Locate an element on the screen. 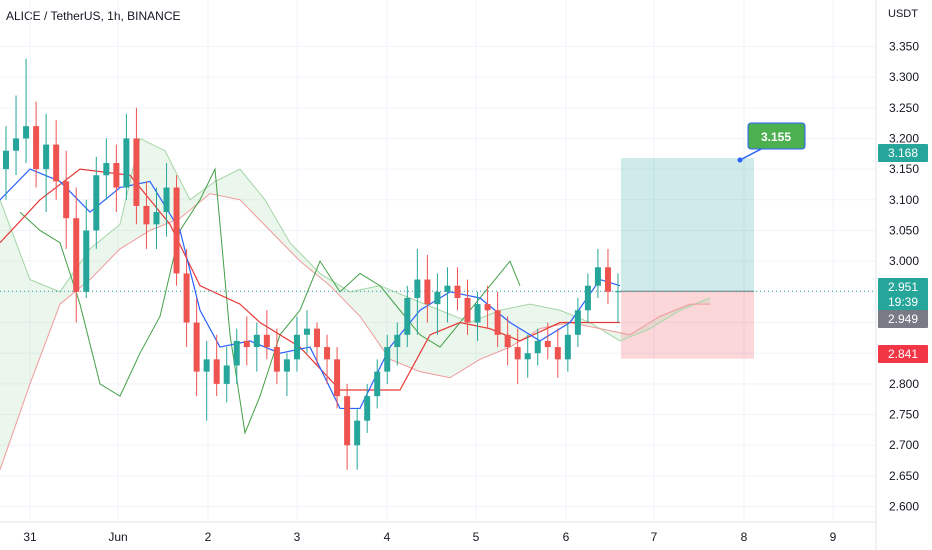 This screenshot has height=550, width=932. loss-zone is located at coordinates (687, 325).